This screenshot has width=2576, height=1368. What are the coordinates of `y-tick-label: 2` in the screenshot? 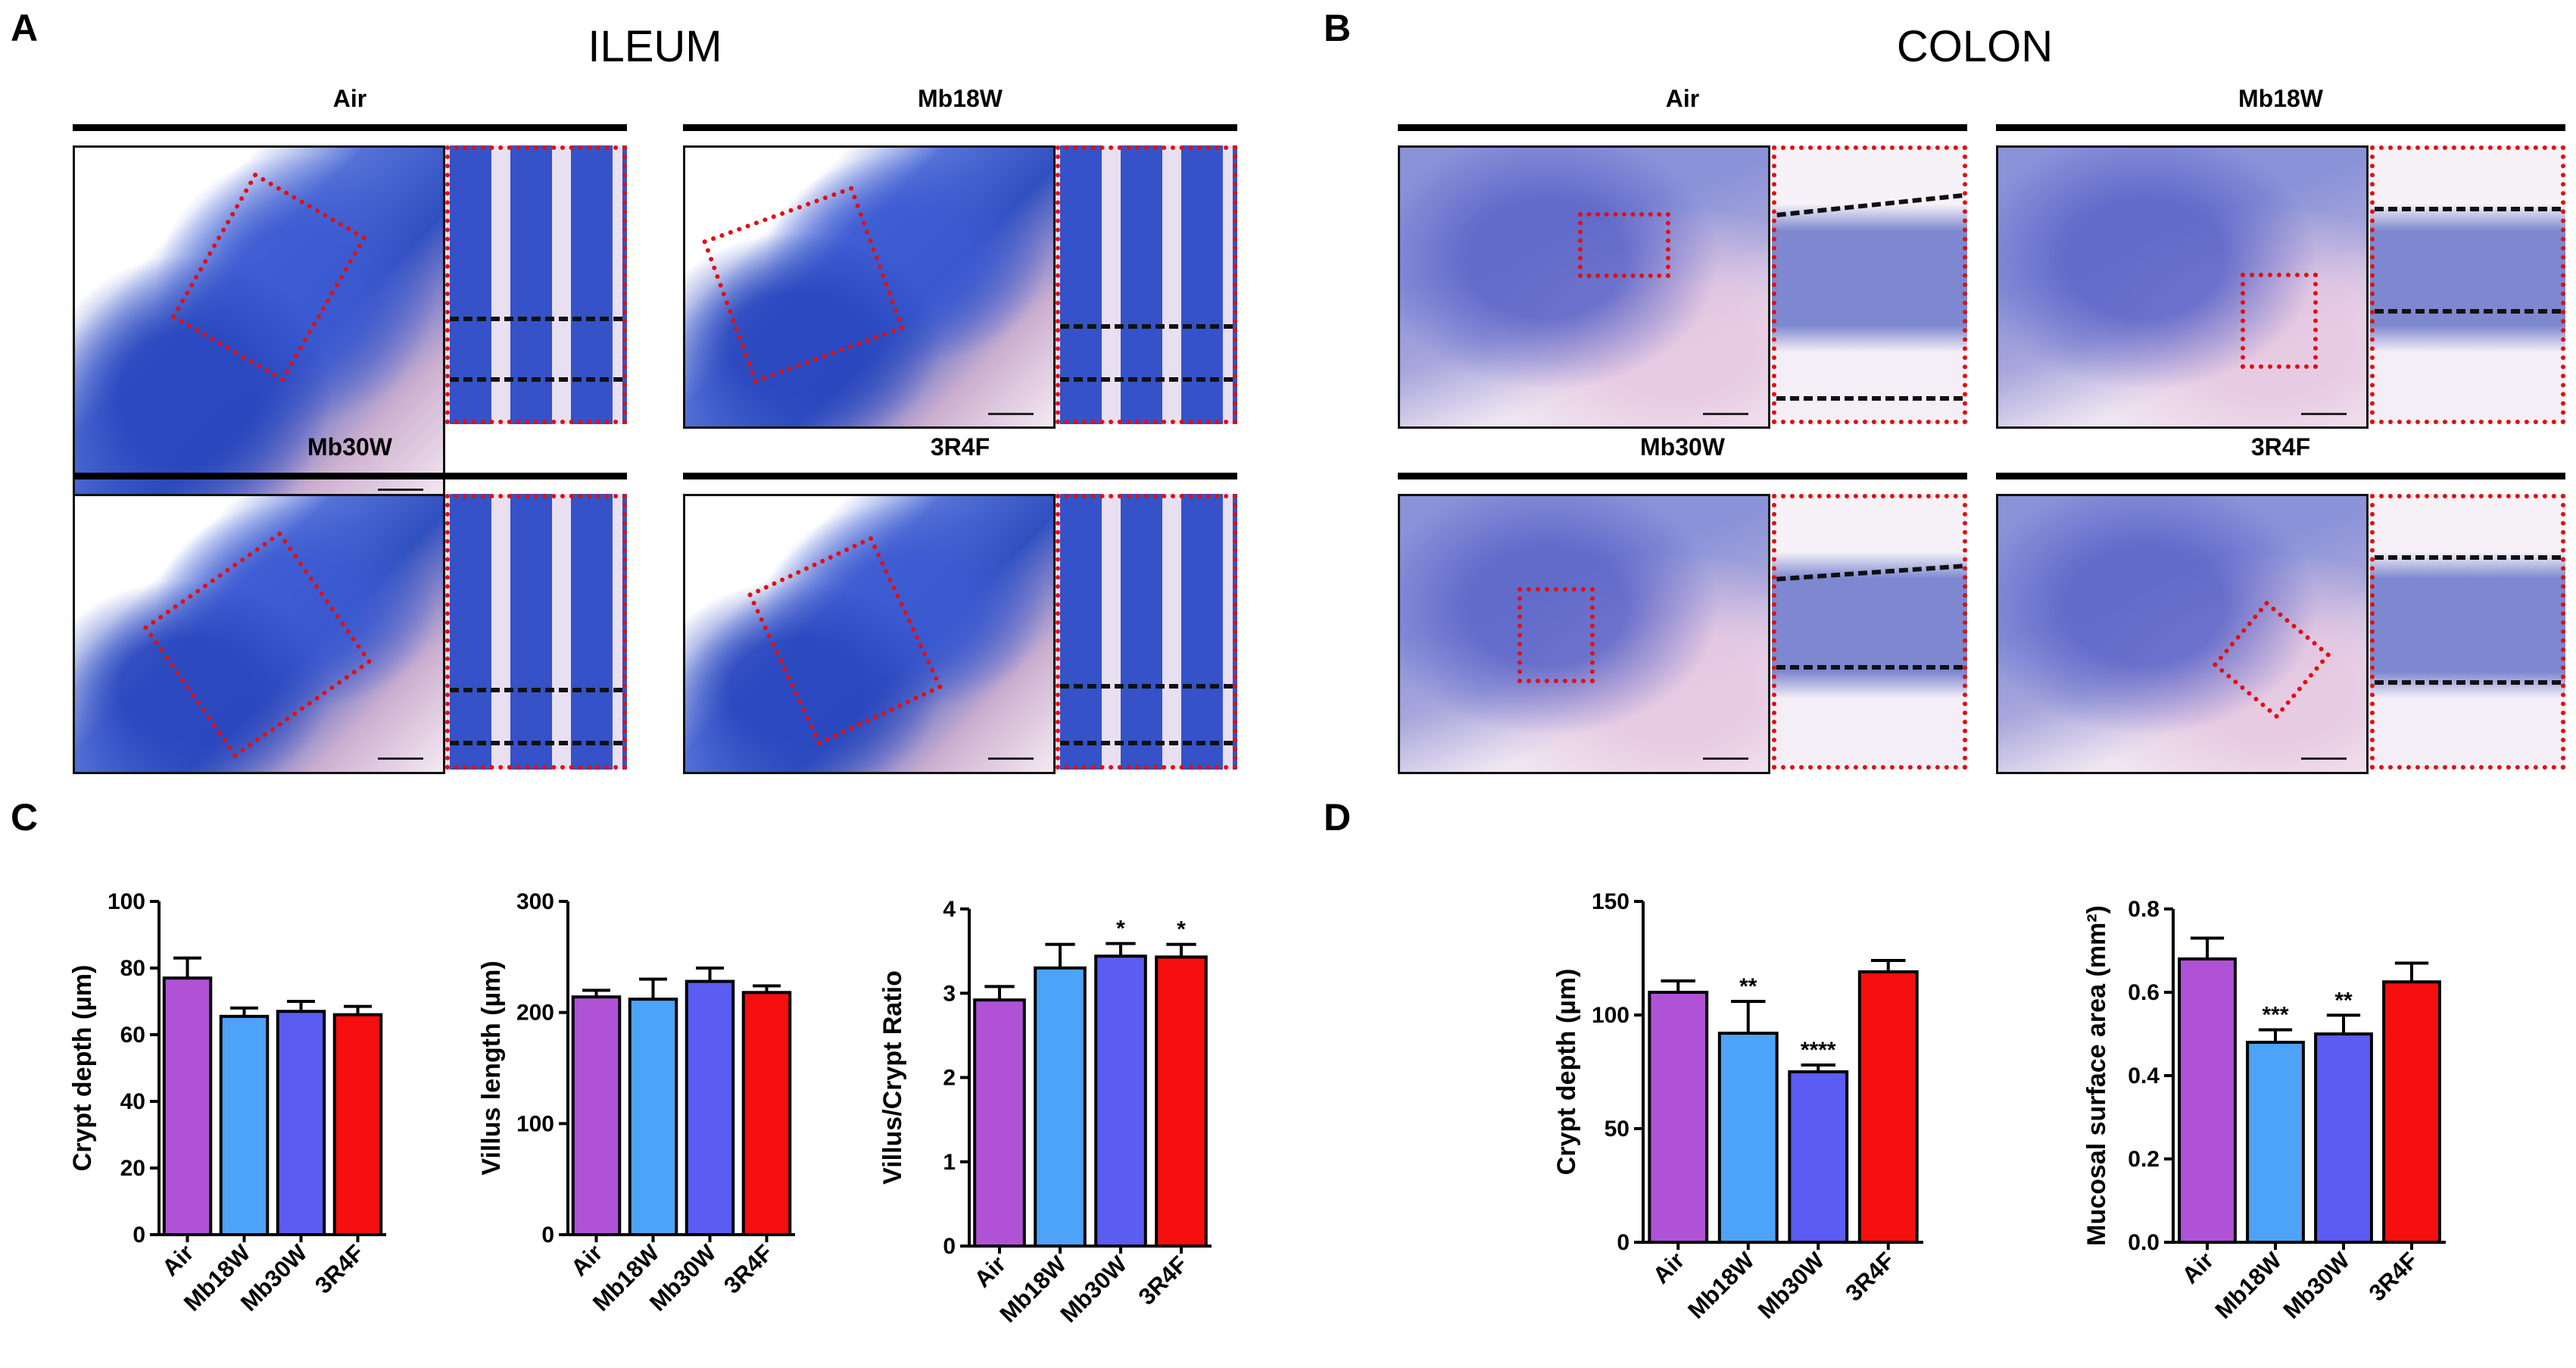 It's located at (949, 1078).